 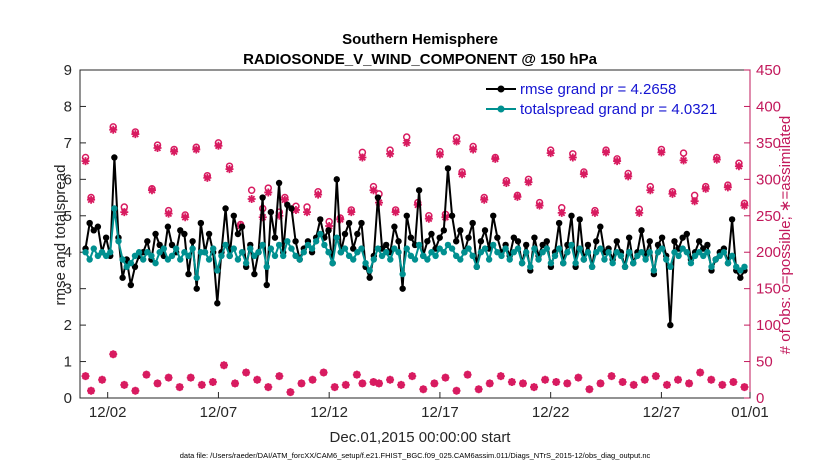 I want to click on y-tick-label: 1, so click(x=68, y=362).